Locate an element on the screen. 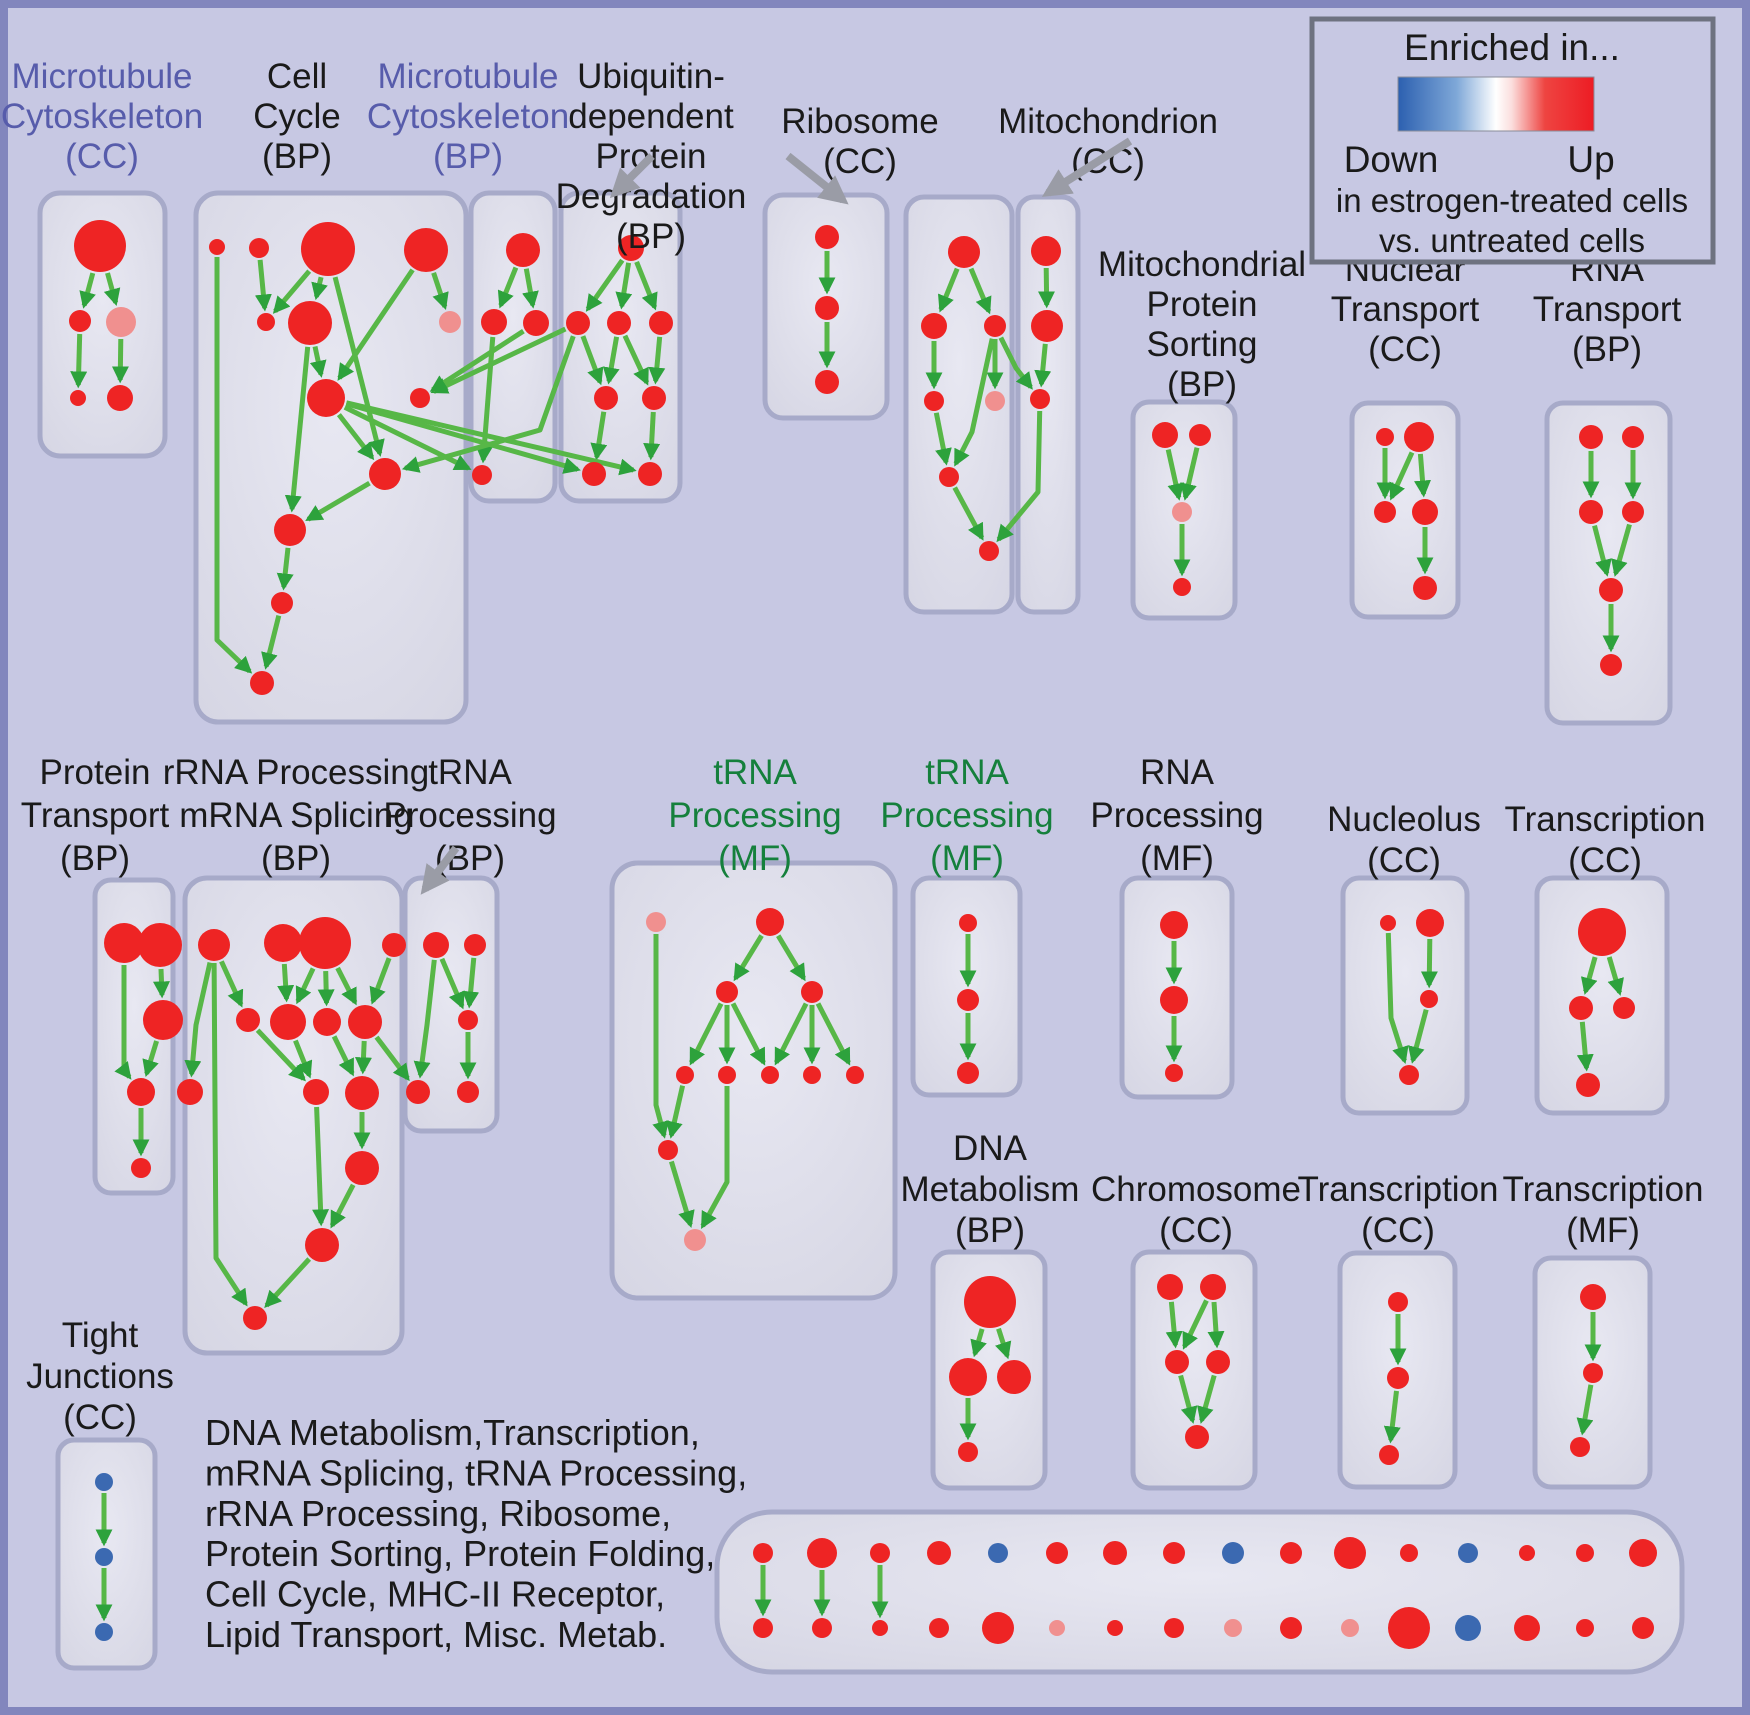 Image resolution: width=1750 pixels, height=1715 pixels. group-label-trna-processing-mf-large: tRNA Processing (MF) is located at coordinates (754, 815).